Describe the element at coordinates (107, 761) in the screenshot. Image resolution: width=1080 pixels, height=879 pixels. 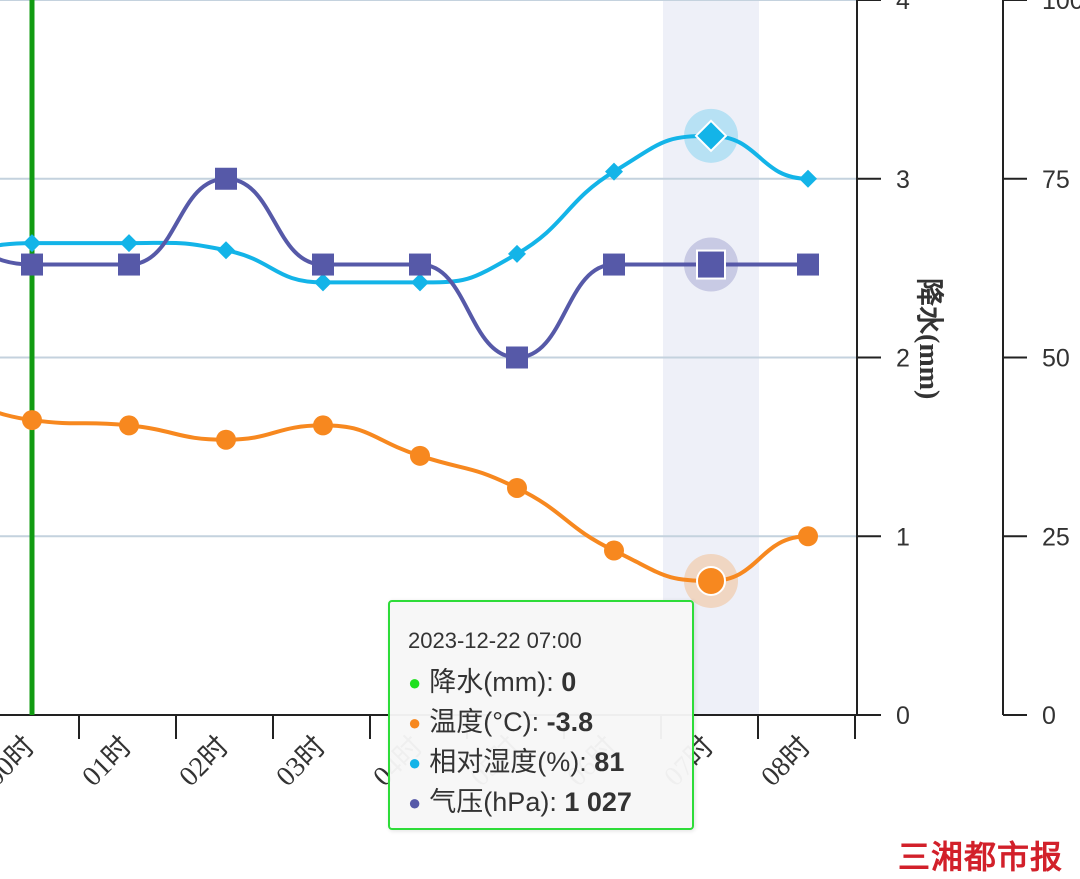
I see `x-tick-label: 01时` at that location.